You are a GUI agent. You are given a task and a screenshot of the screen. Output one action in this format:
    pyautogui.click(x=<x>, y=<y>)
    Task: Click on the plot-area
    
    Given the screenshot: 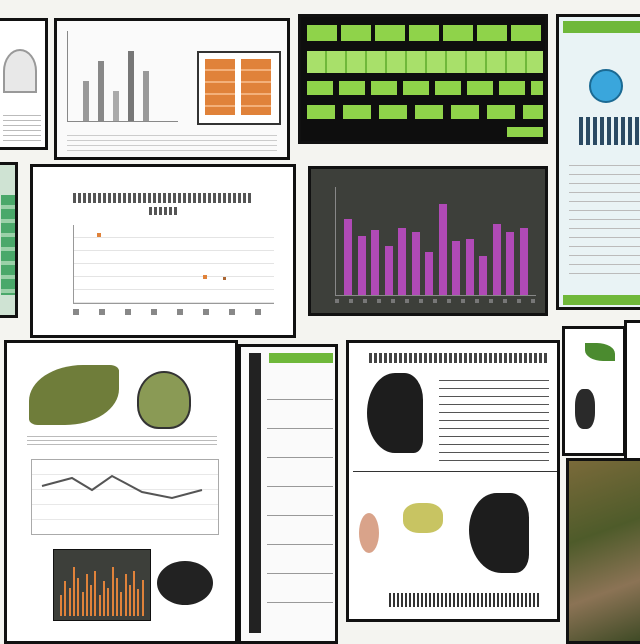 What is the action you would take?
    pyautogui.click(x=173, y=264)
    